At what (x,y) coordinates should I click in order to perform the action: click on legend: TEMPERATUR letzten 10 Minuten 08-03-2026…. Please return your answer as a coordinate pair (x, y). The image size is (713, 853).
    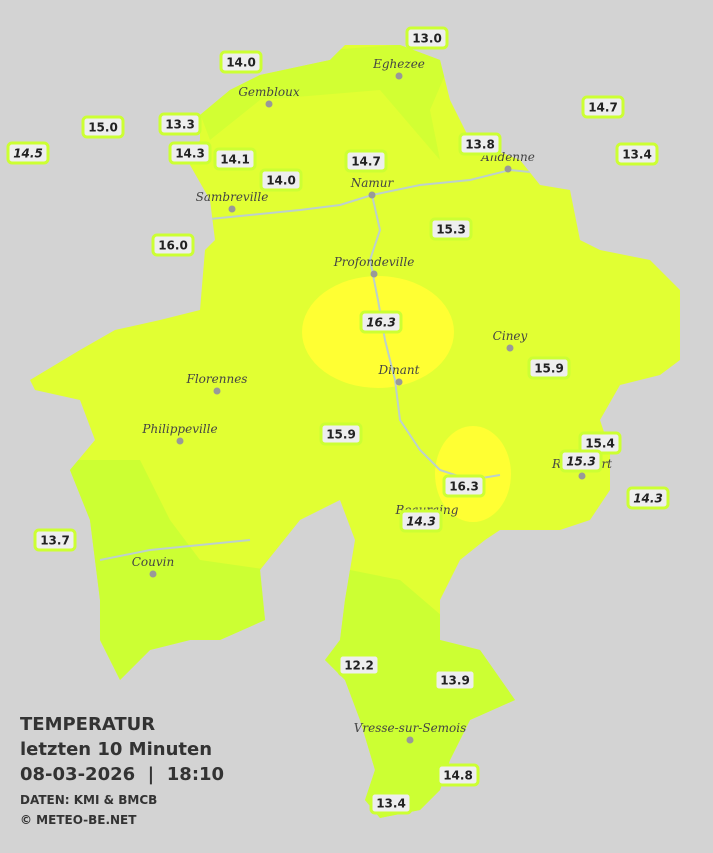
    Looking at the image, I should click on (122, 770).